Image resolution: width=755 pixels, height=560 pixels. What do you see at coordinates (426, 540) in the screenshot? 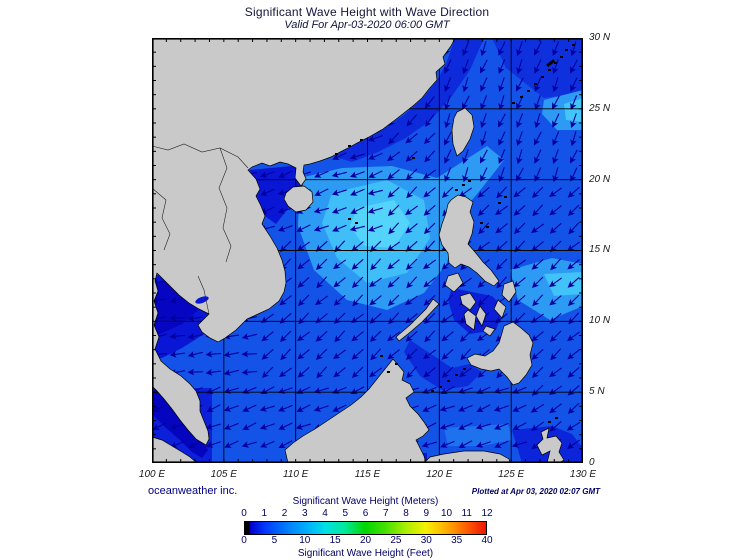
I see `feet-tick: 30` at bounding box center [426, 540].